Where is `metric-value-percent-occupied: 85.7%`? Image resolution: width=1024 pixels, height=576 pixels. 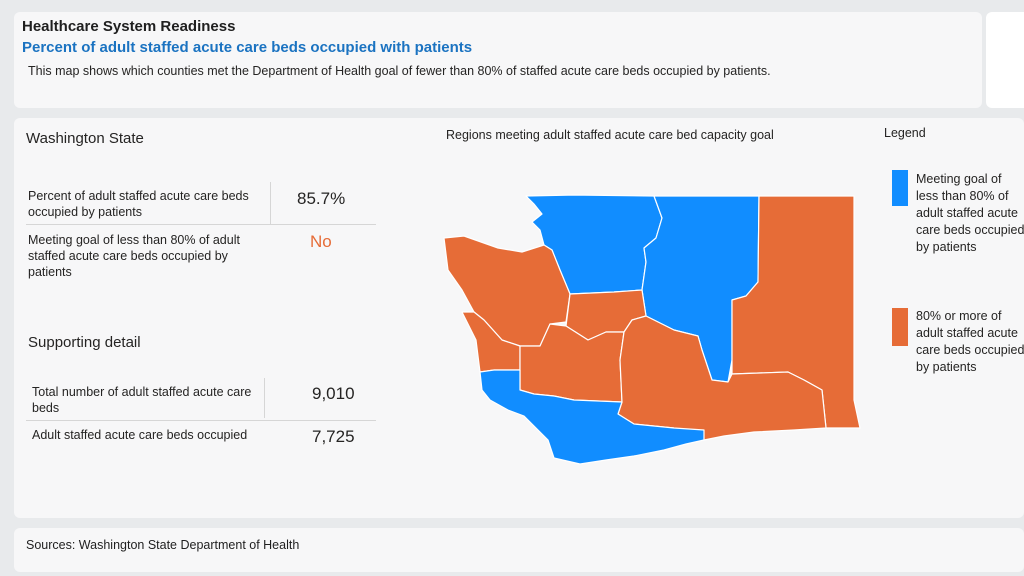 metric-value-percent-occupied: 85.7% is located at coordinates (321, 198).